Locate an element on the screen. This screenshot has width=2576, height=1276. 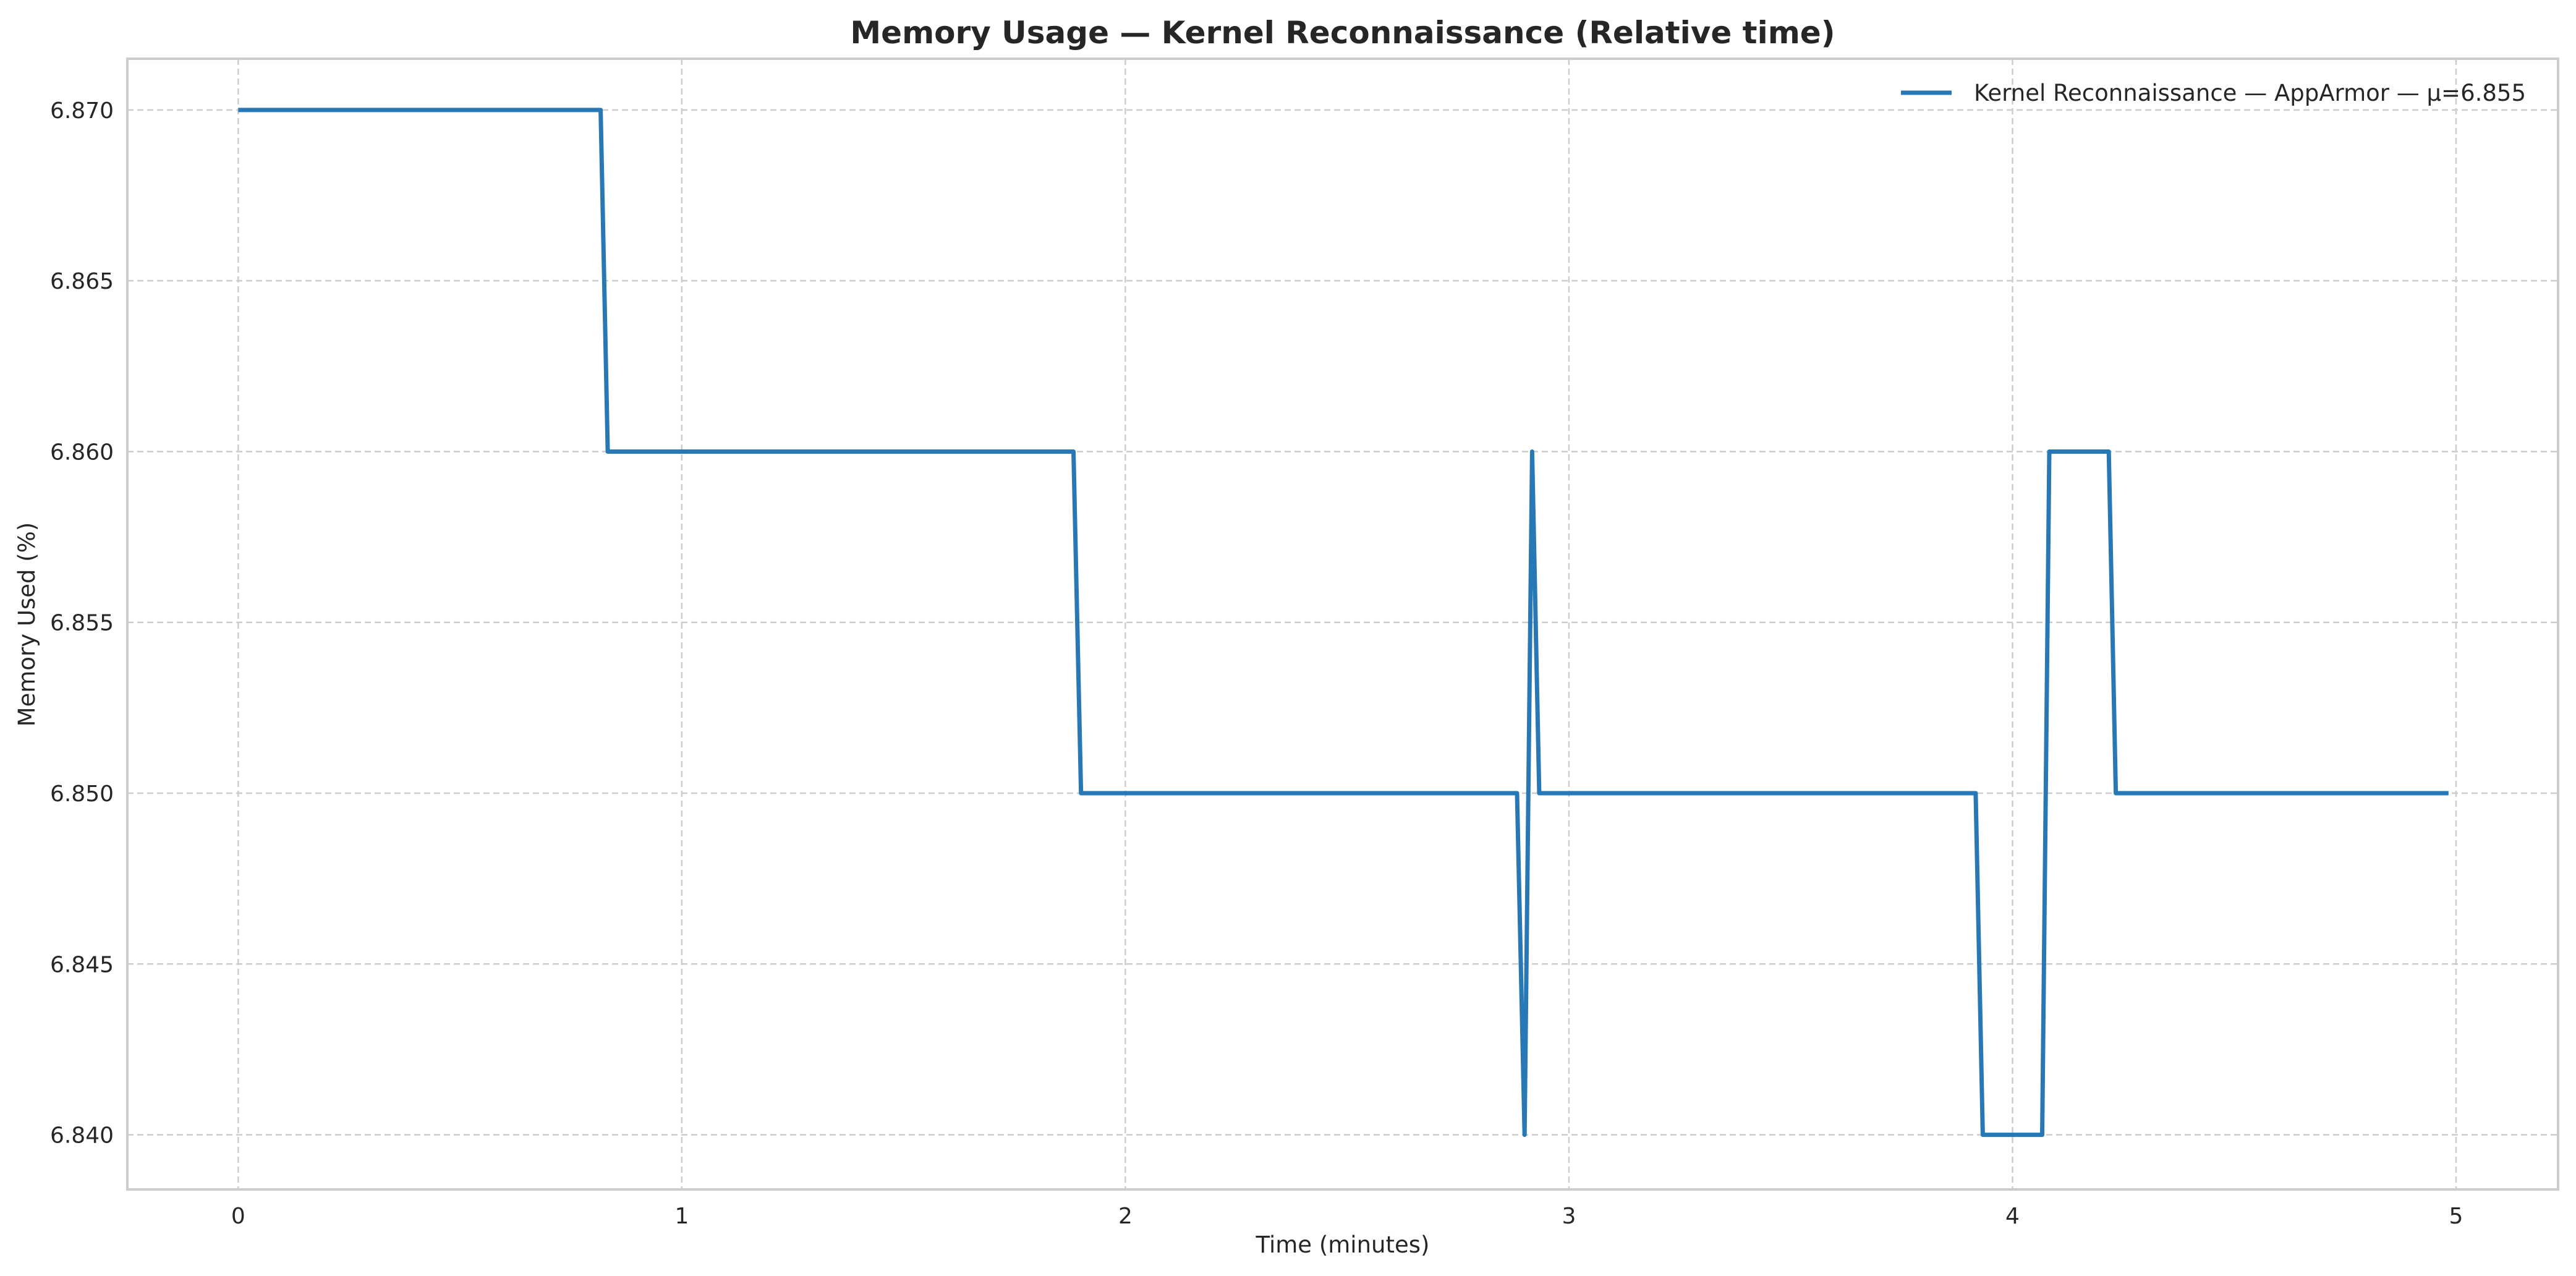
y-tick-label: 6.840 is located at coordinates (82, 1136).